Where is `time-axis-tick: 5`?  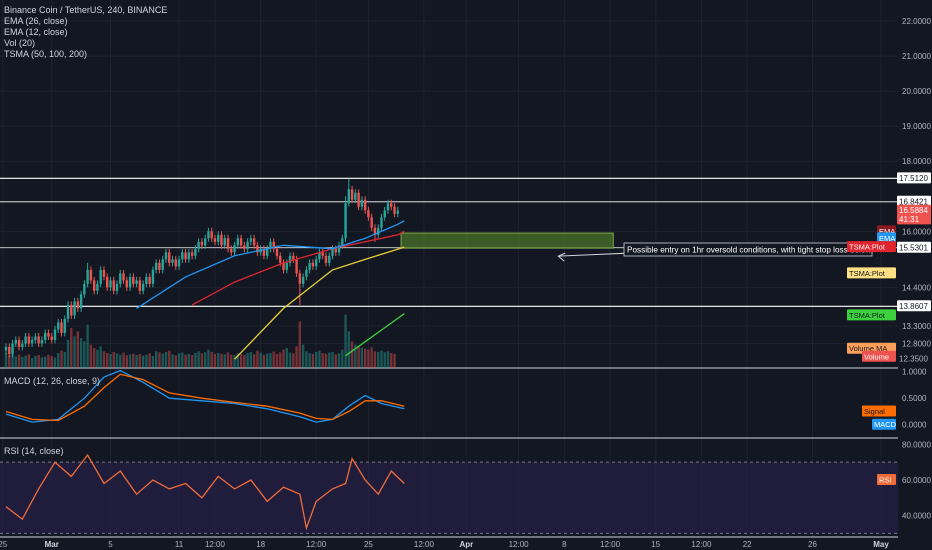 time-axis-tick: 5 is located at coordinates (110, 544).